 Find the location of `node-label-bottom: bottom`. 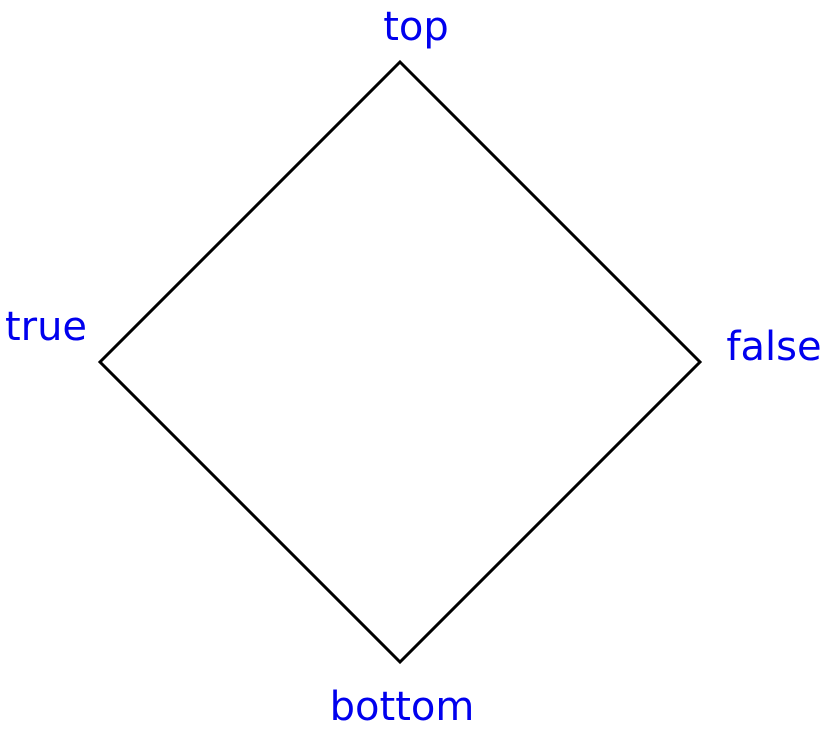

node-label-bottom: bottom is located at coordinates (402, 707).